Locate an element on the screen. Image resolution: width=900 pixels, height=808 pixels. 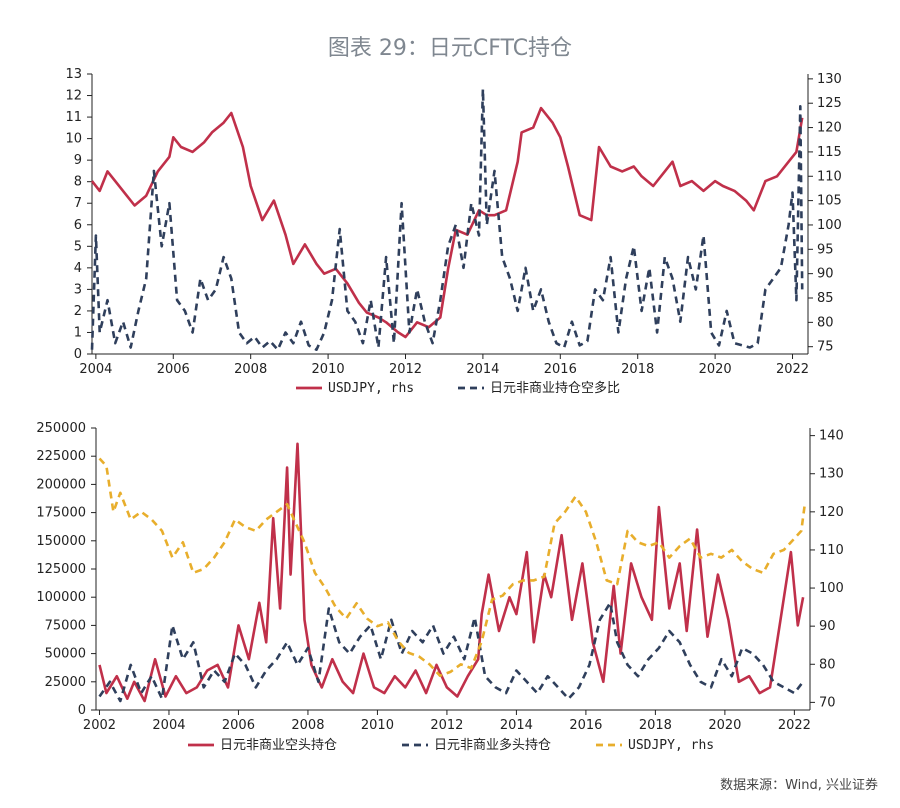
chart-title: 图表 29：日元CFTC持仓 is located at coordinates (450, 48).